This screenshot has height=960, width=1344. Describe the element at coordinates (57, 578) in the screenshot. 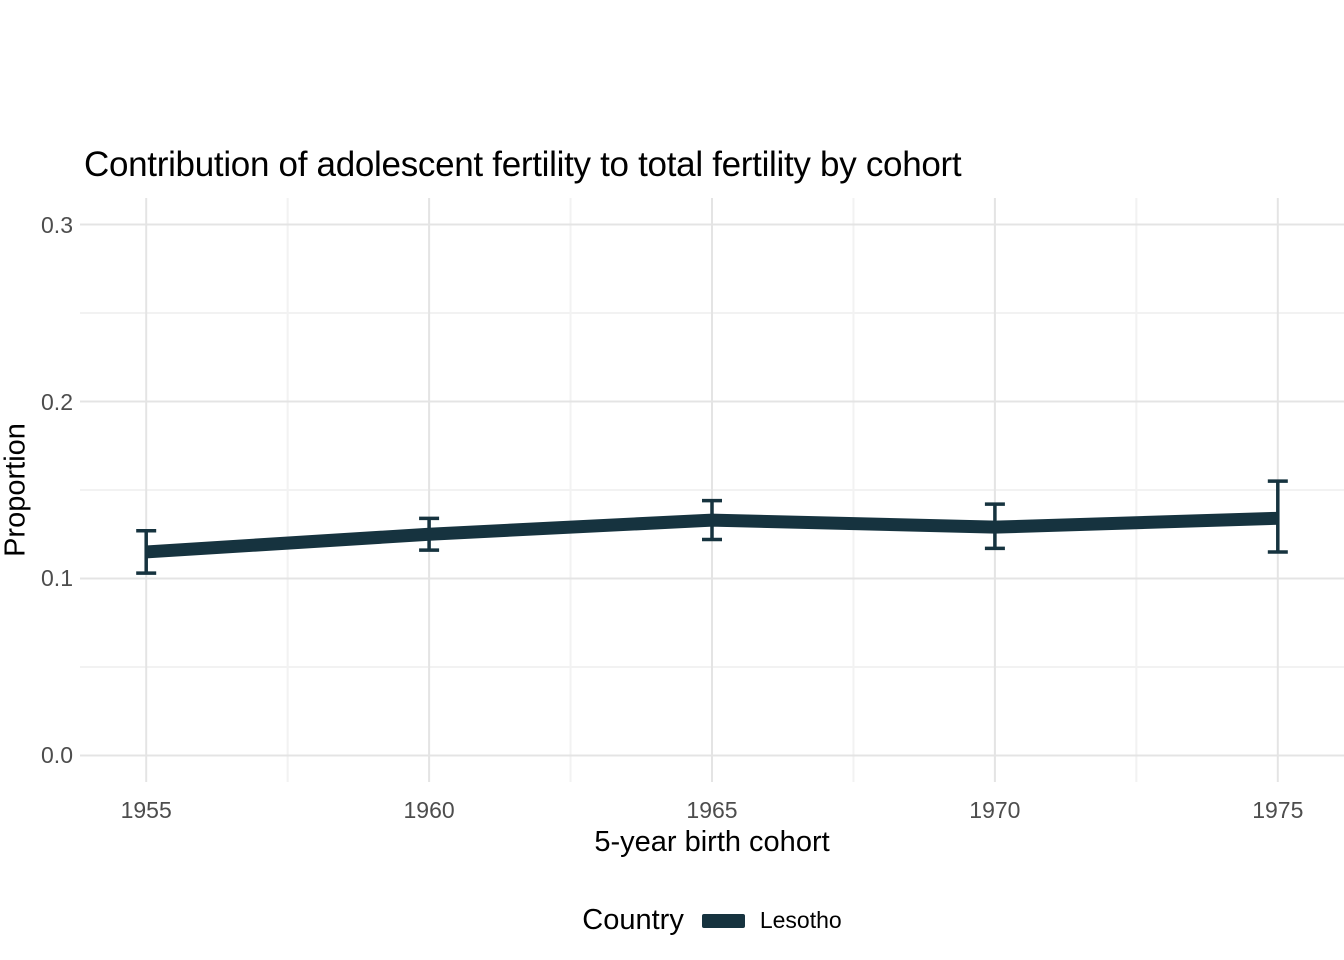

I see `y-tick-label: 0.1` at that location.